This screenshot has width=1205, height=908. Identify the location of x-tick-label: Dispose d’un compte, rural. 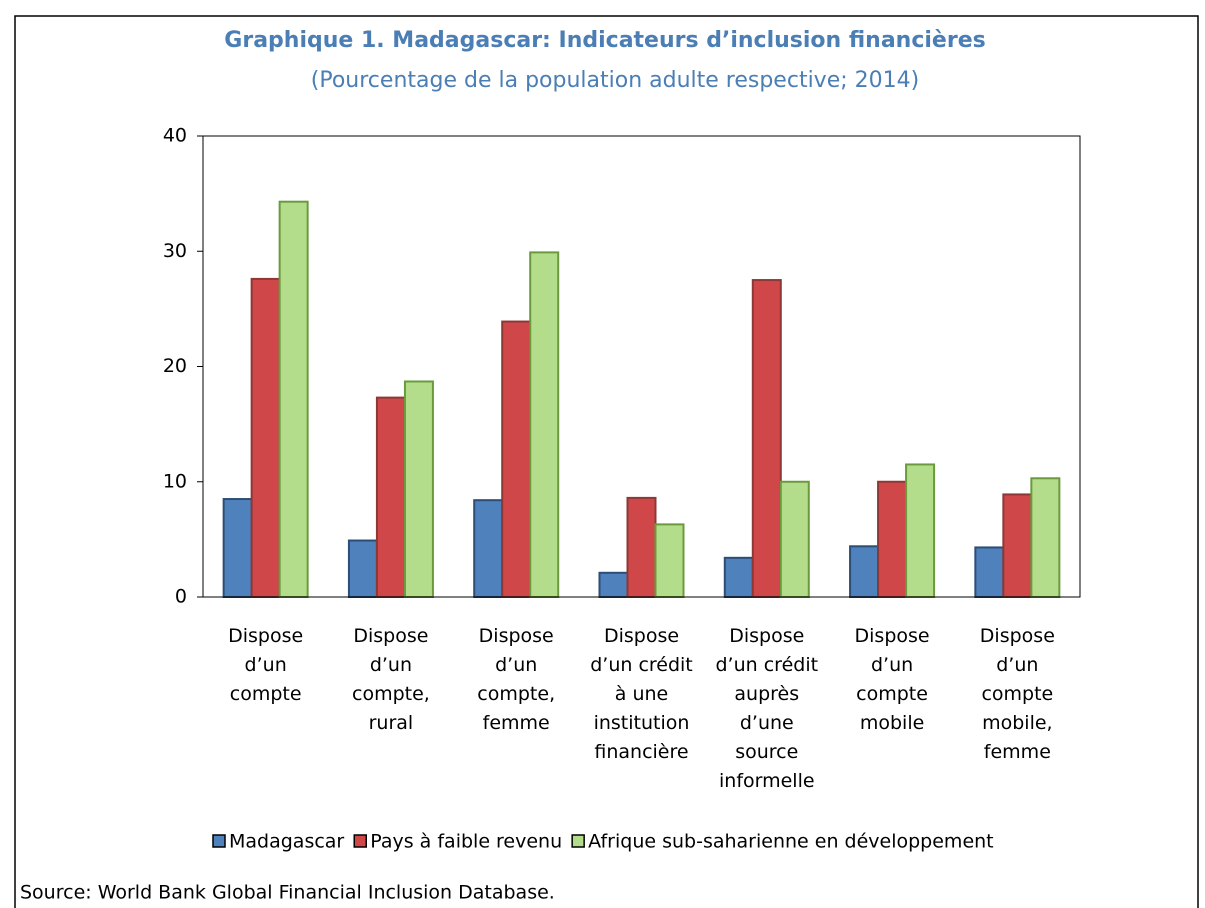
(391, 679).